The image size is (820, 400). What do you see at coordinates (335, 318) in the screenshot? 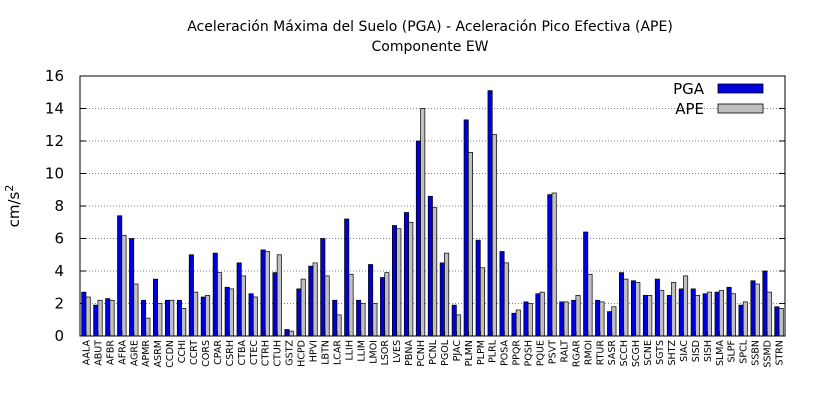
I see `bar-pga-lcar` at bounding box center [335, 318].